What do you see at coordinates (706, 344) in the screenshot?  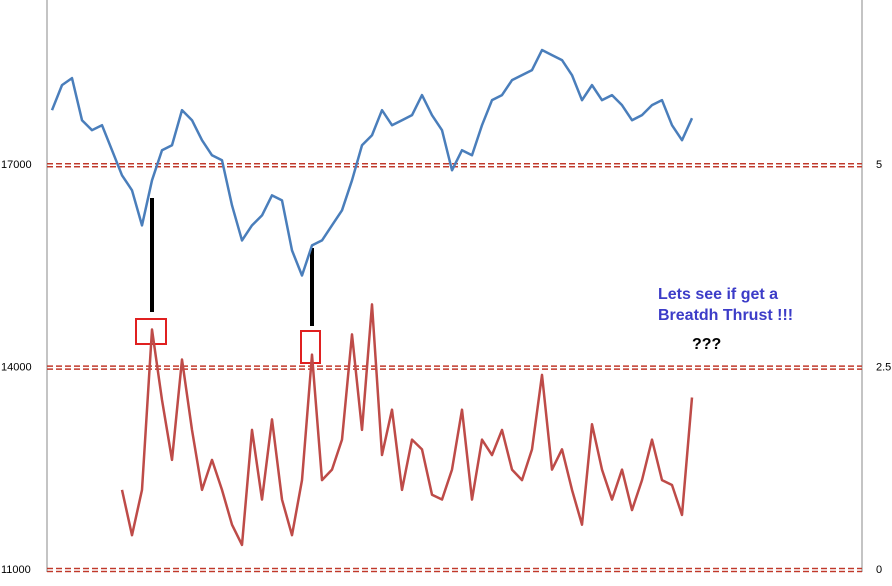 I see `annotation: ???` at bounding box center [706, 344].